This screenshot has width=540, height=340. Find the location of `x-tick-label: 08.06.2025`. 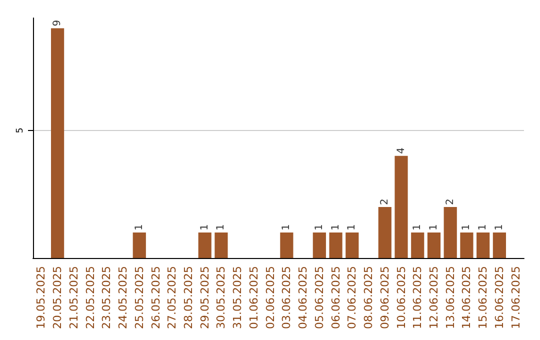

x-tick-label: 08.06.2025 is located at coordinates (369, 298).